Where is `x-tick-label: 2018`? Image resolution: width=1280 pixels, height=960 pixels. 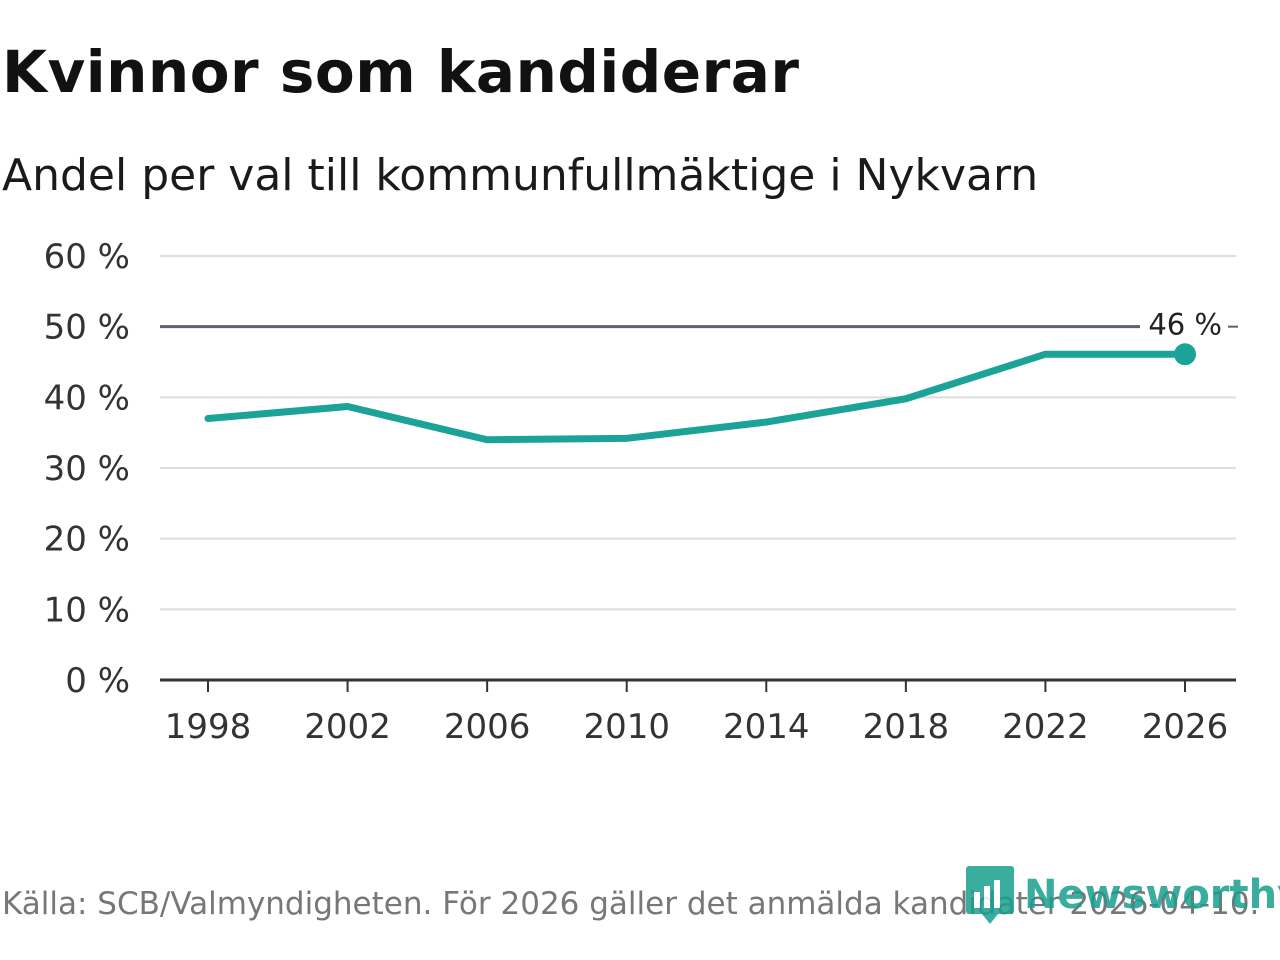
x-tick-label: 2018 is located at coordinates (906, 727).